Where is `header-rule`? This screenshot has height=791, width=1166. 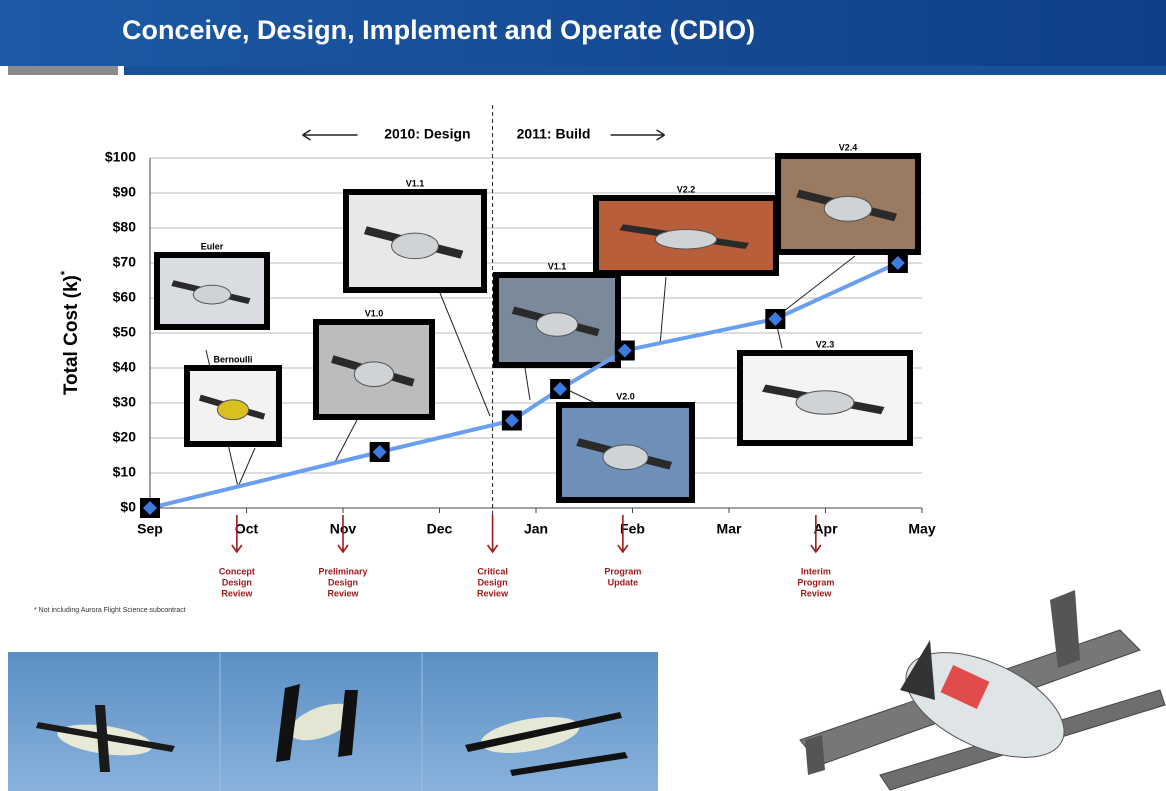 header-rule is located at coordinates (645, 70).